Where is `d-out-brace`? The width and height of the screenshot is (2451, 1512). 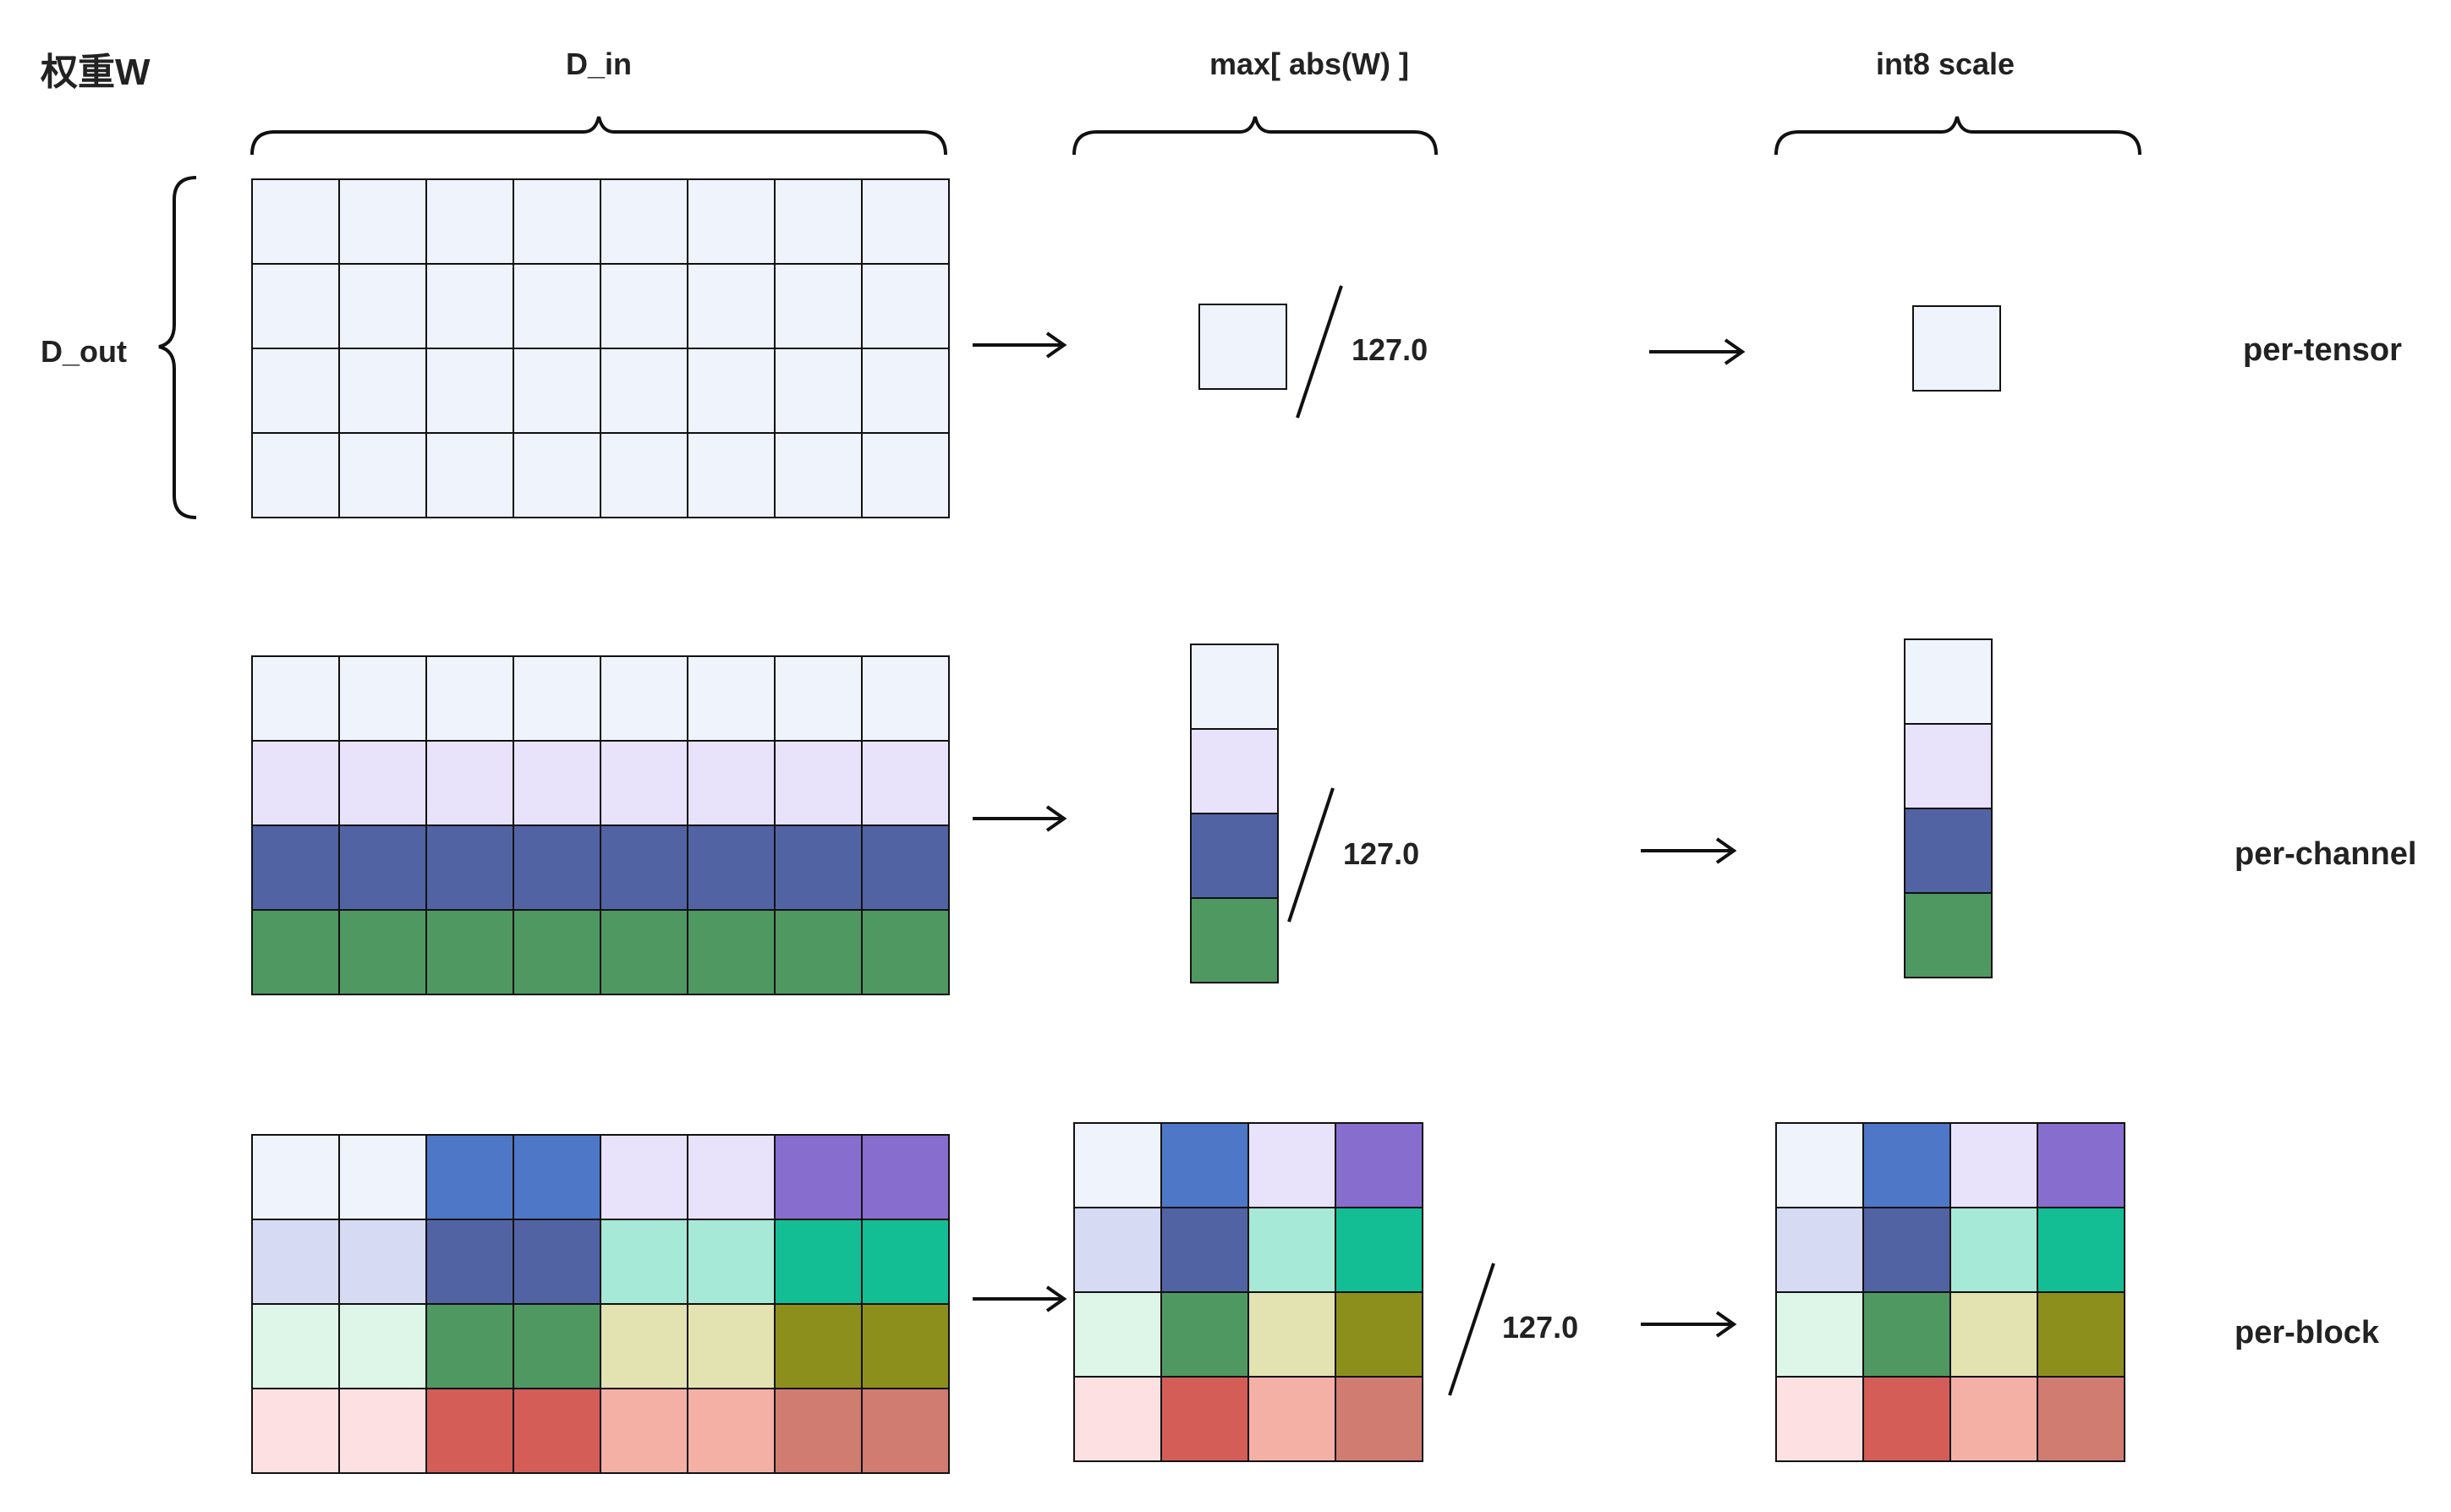
d-out-brace is located at coordinates (177, 347).